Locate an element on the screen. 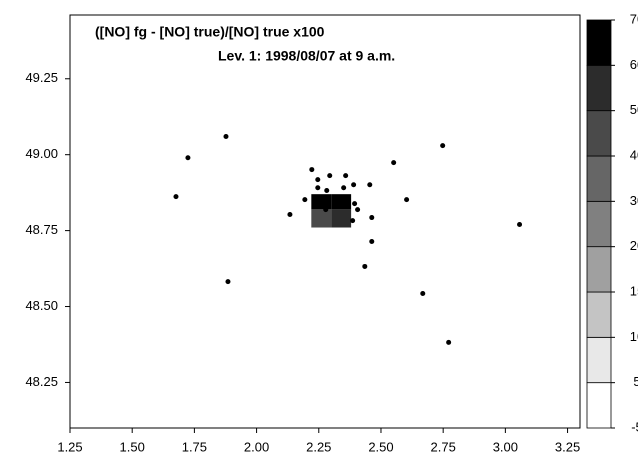 The width and height of the screenshot is (638, 463). colorbar-label: 70 is located at coordinates (634, 18).